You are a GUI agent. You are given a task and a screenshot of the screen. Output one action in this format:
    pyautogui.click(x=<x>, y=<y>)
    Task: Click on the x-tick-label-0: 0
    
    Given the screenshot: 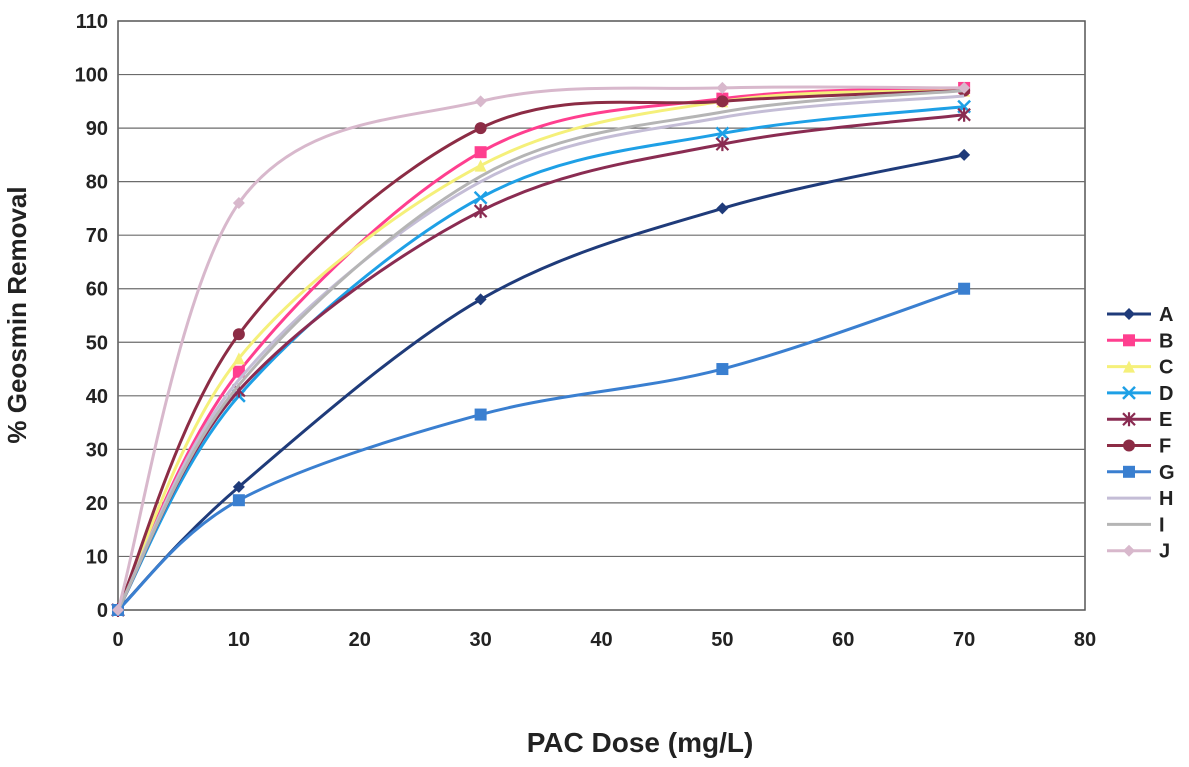 What is the action you would take?
    pyautogui.click(x=117, y=640)
    